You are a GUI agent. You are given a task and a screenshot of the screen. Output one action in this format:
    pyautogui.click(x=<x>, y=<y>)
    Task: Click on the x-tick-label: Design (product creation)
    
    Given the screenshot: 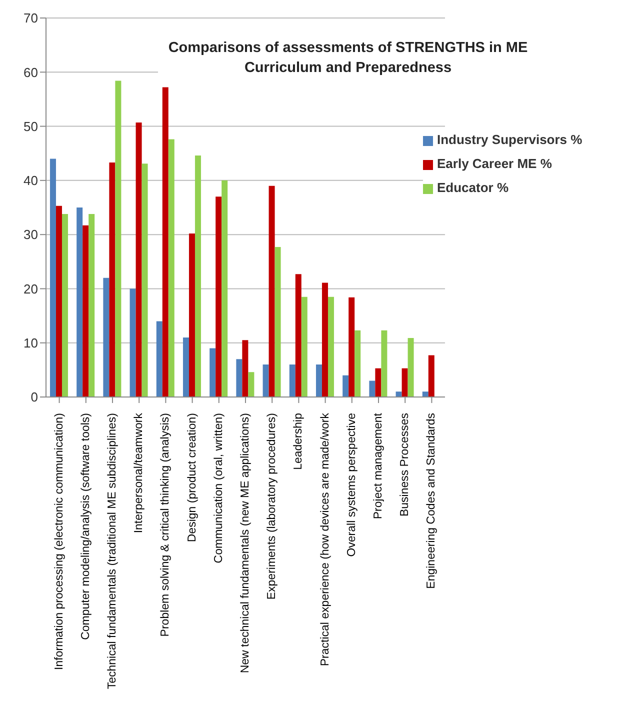 What is the action you would take?
    pyautogui.click(x=192, y=477)
    